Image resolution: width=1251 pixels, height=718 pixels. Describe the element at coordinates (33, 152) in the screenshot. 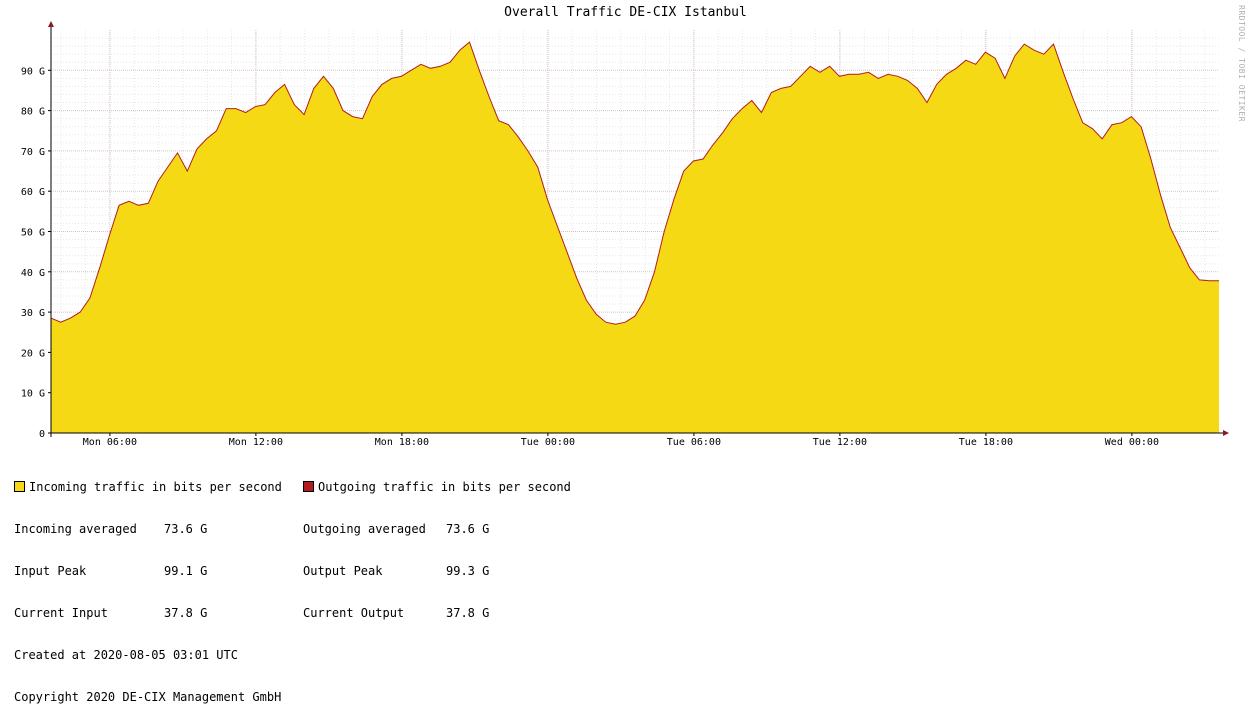

I see `y-tick-label: 70 G` at that location.